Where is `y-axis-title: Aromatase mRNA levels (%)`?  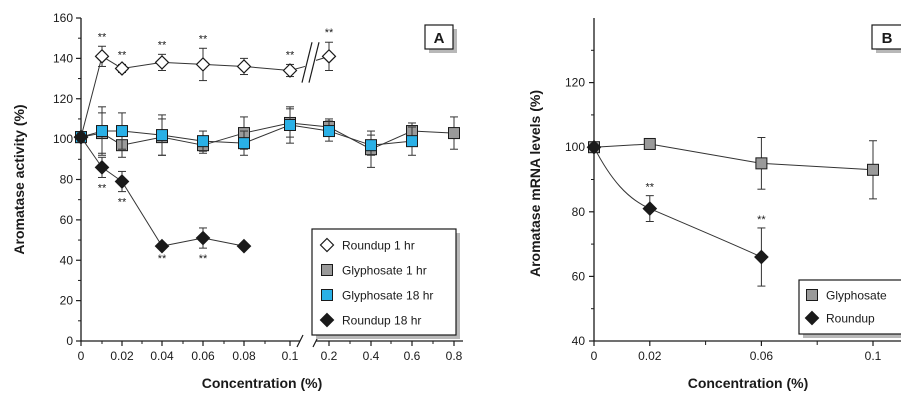 y-axis-title: Aromatase mRNA levels (%) is located at coordinates (535, 183).